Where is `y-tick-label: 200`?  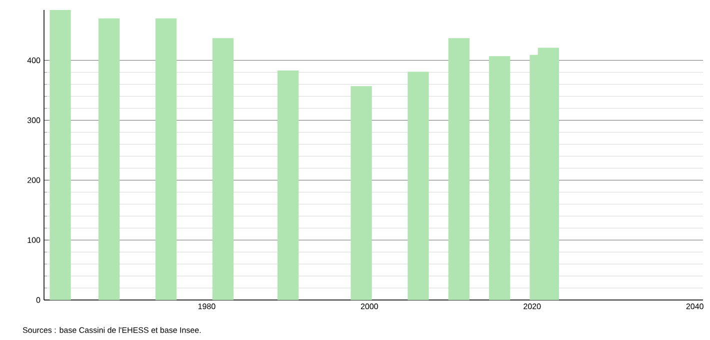
y-tick-label: 200 is located at coordinates (34, 180).